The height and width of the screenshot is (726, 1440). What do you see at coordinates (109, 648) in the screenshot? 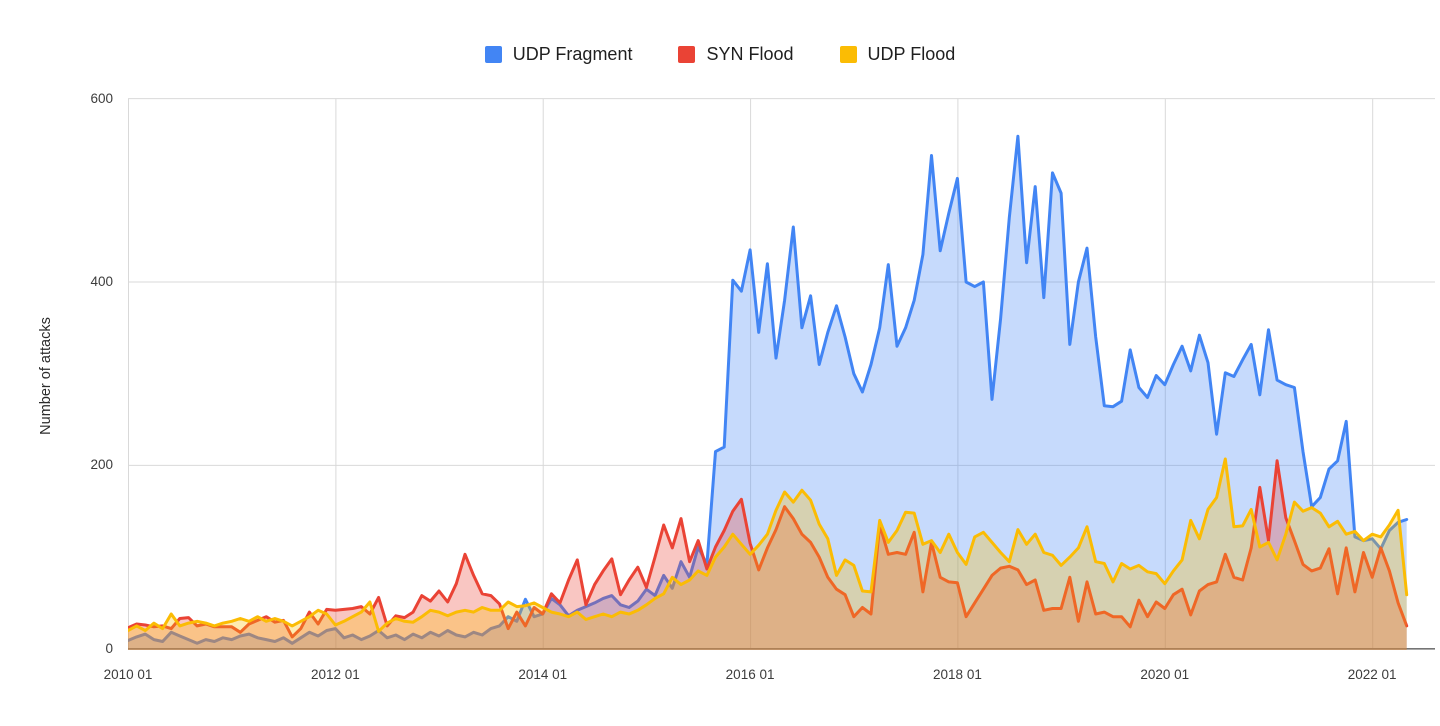
I see `y-axis-tick-label: 0` at bounding box center [109, 648].